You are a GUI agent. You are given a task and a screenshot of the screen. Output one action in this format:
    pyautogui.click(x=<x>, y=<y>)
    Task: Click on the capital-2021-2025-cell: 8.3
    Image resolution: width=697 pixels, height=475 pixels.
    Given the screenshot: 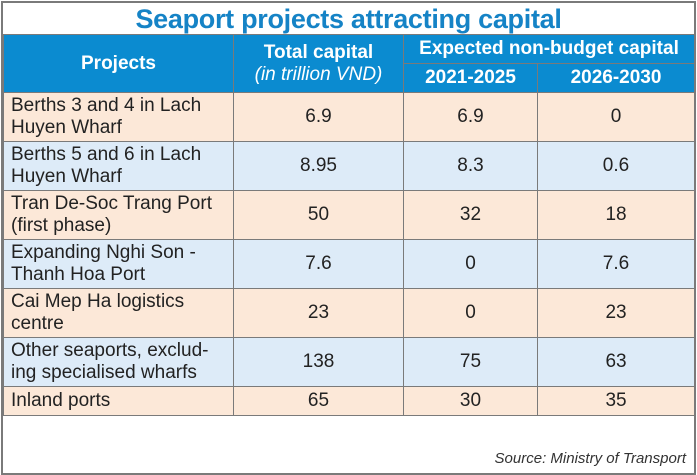 What is the action you would take?
    pyautogui.click(x=470, y=166)
    